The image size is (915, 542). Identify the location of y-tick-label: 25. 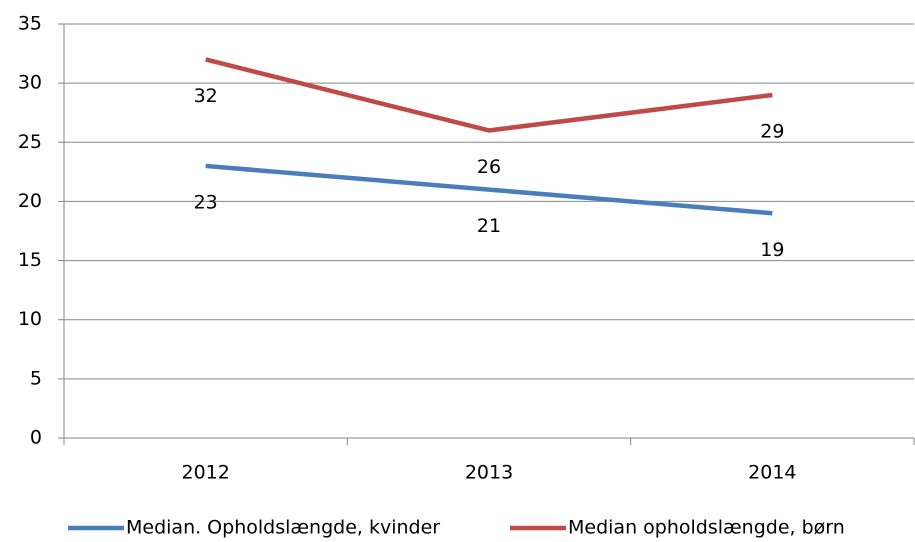
(30, 142).